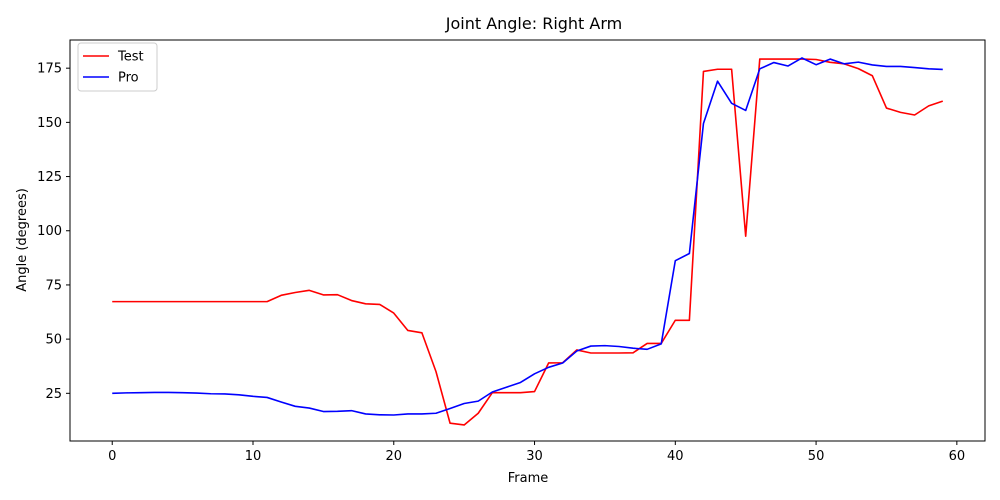 This screenshot has height=500, width=1000. I want to click on y-axis: 25 50 75 100 125 150 175, so click(53, 232).